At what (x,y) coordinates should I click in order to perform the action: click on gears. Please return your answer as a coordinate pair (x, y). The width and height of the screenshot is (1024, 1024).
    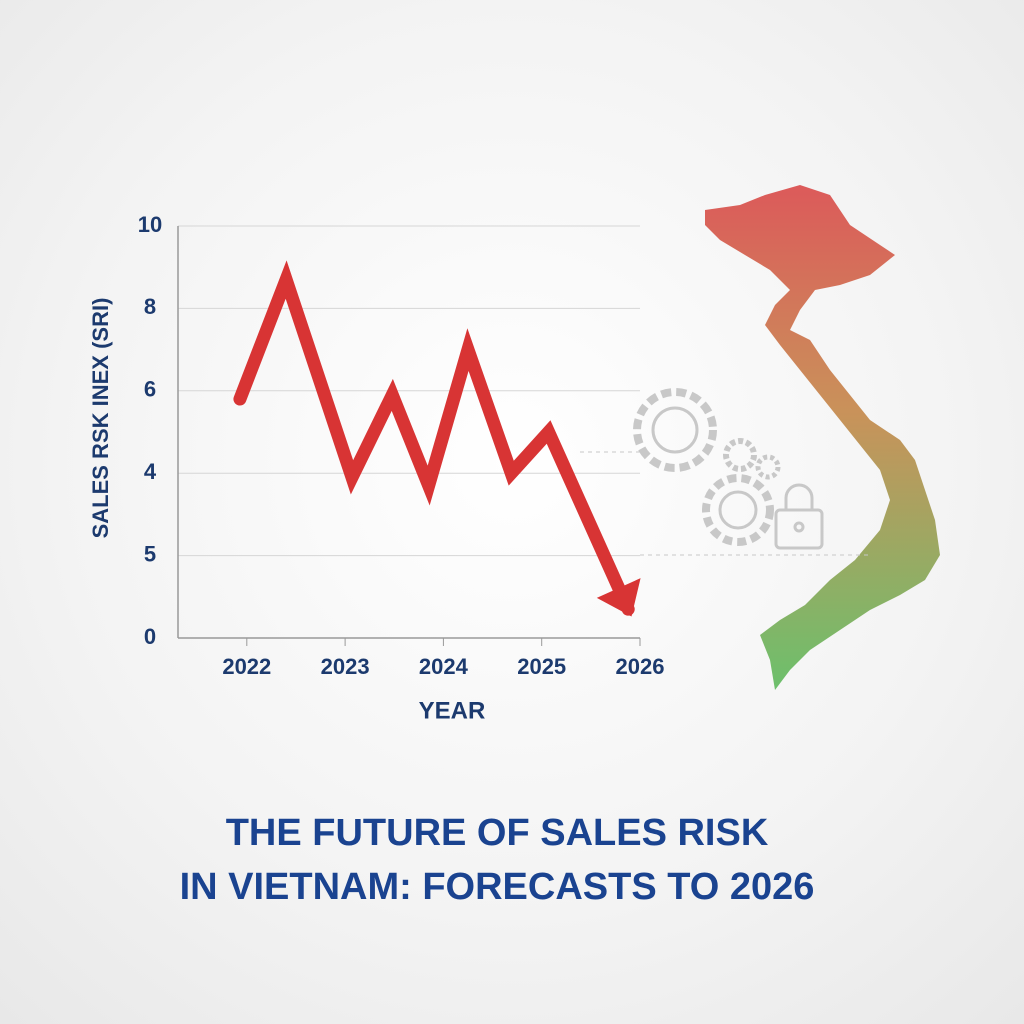
    Looking at the image, I should click on (725, 472).